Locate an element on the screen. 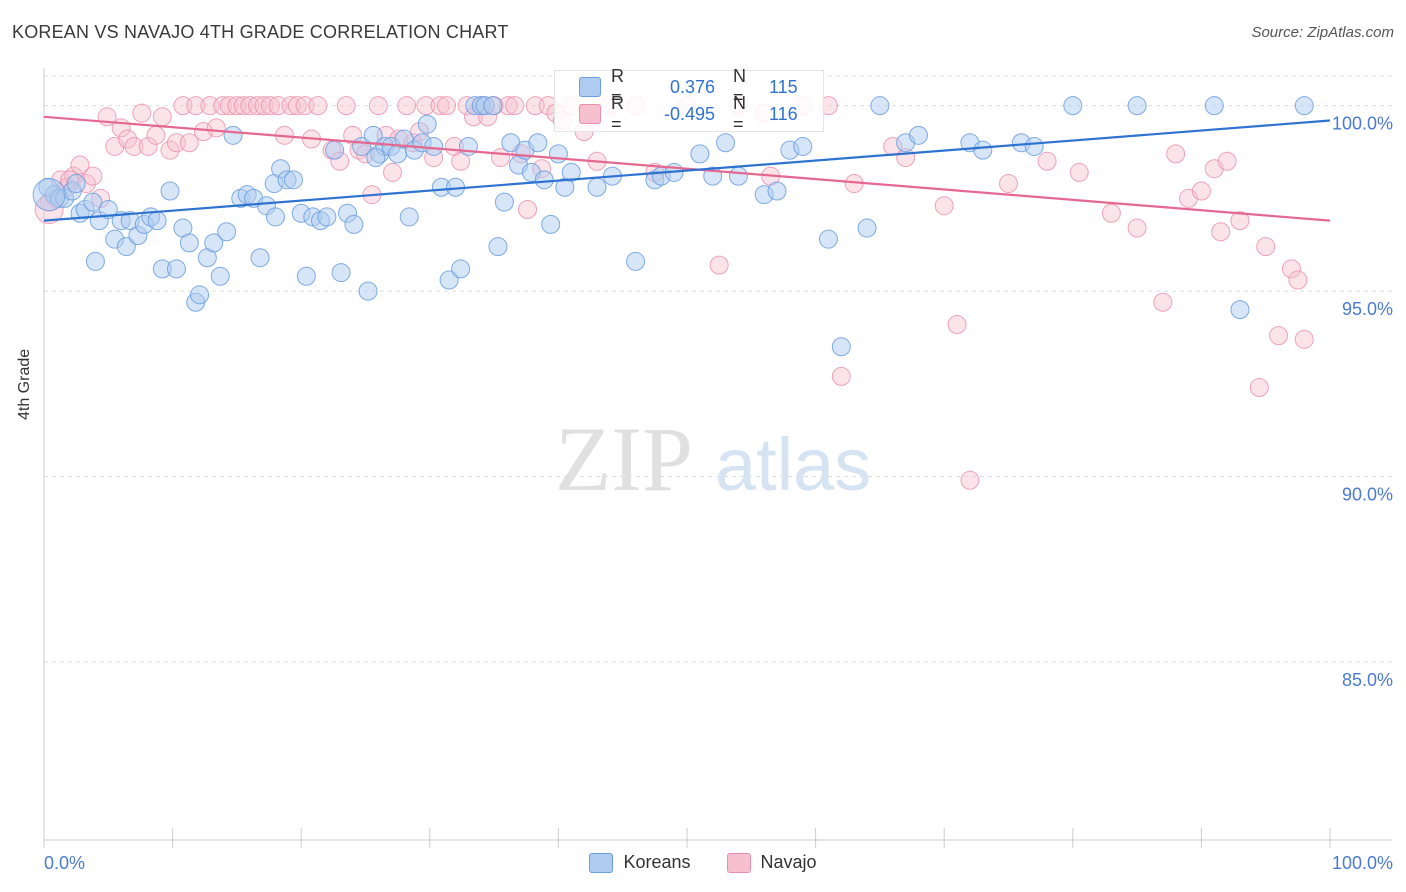 Image resolution: width=1406 pixels, height=892 pixels. source-label: Source: ZipAtlas.com is located at coordinates (1322, 32).